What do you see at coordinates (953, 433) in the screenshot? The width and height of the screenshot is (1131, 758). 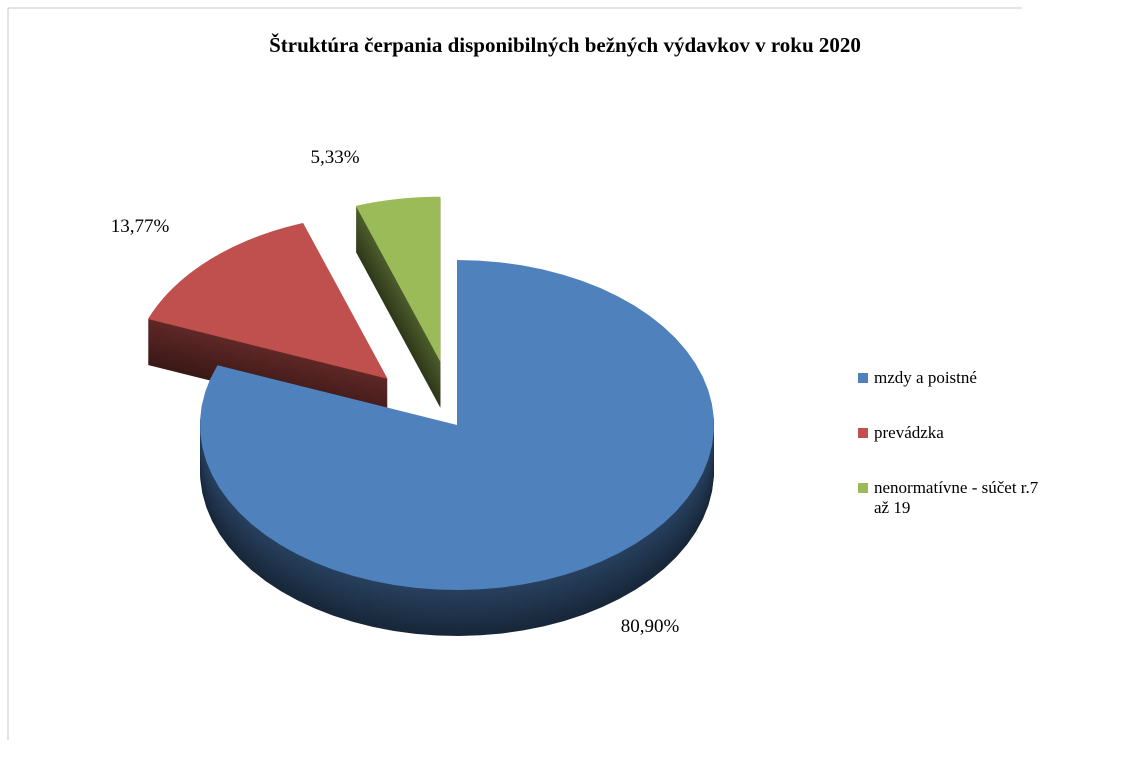 I see `legend-entry: prevádzka` at bounding box center [953, 433].